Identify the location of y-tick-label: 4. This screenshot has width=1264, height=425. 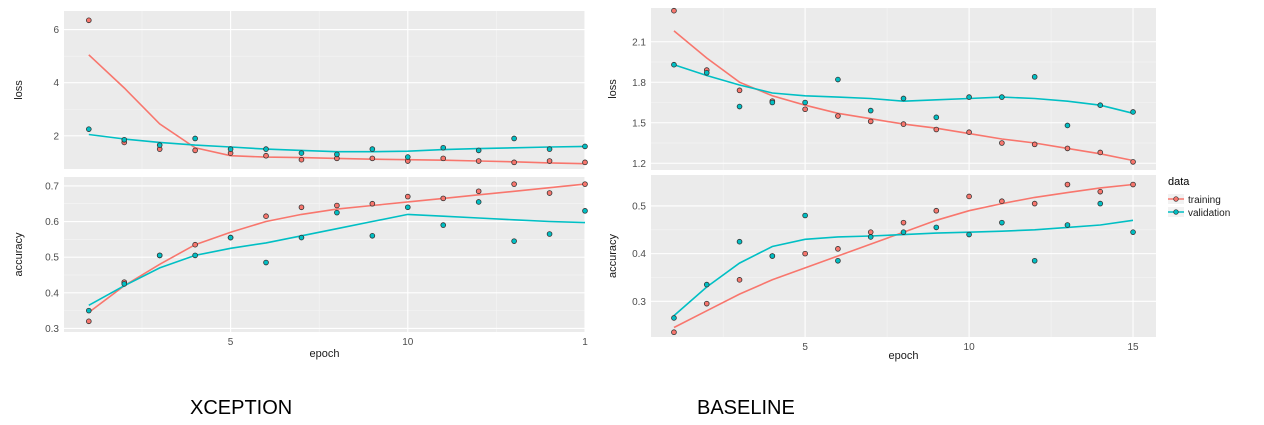
(56, 83).